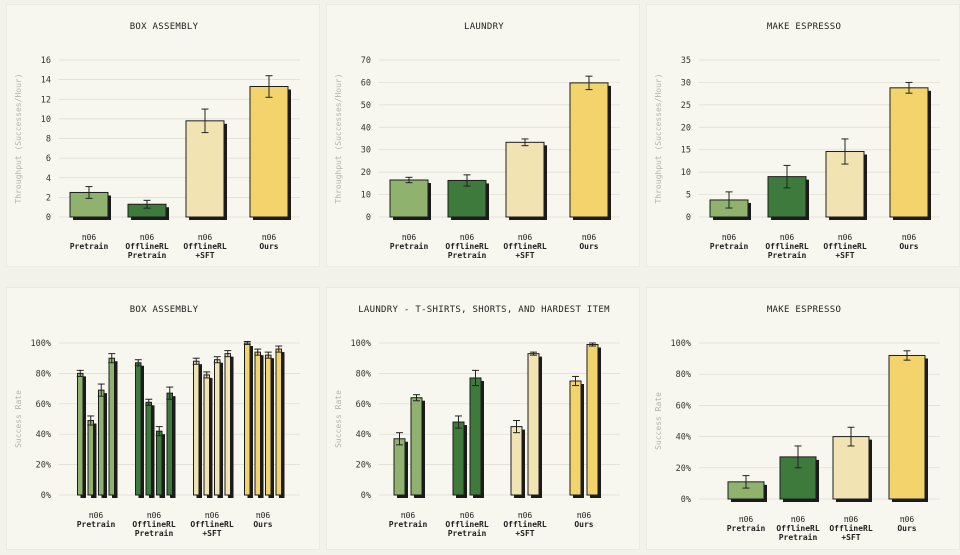 The width and height of the screenshot is (960, 555). Describe the element at coordinates (338, 419) in the screenshot. I see `y-axis-label: Success Rate` at that location.